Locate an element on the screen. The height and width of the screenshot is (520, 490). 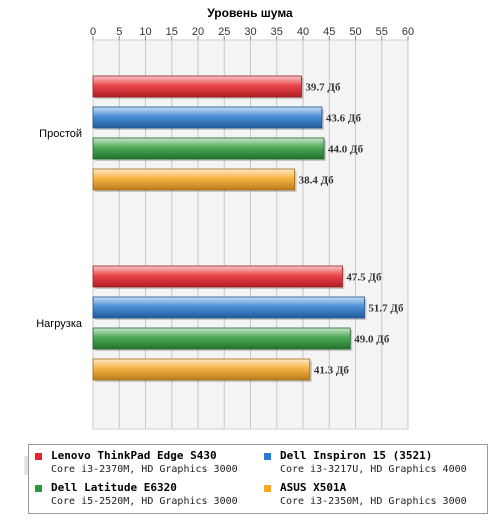
legend-desc-dell-latitude: Core i5-2520M, HD Graphics 3000 is located at coordinates (144, 501).